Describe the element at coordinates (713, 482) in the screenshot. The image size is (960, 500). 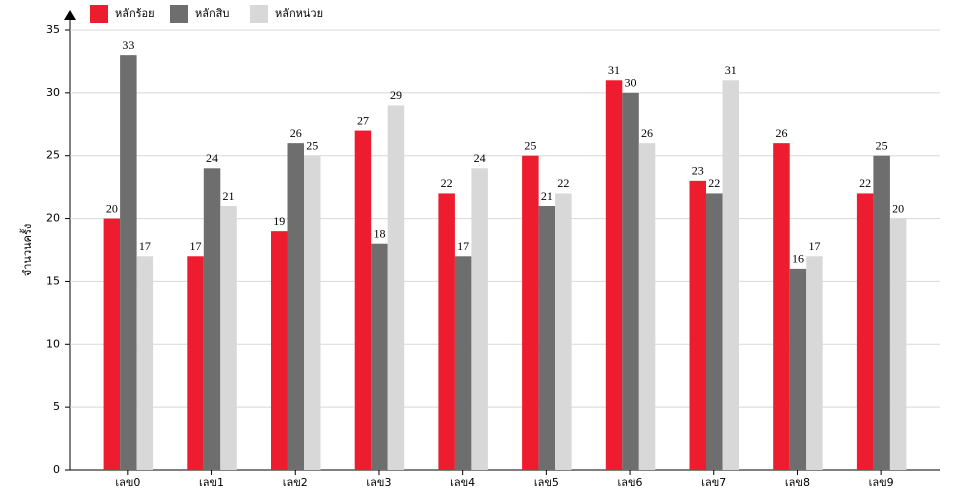
I see `x-tick-label: เลข7` at that location.